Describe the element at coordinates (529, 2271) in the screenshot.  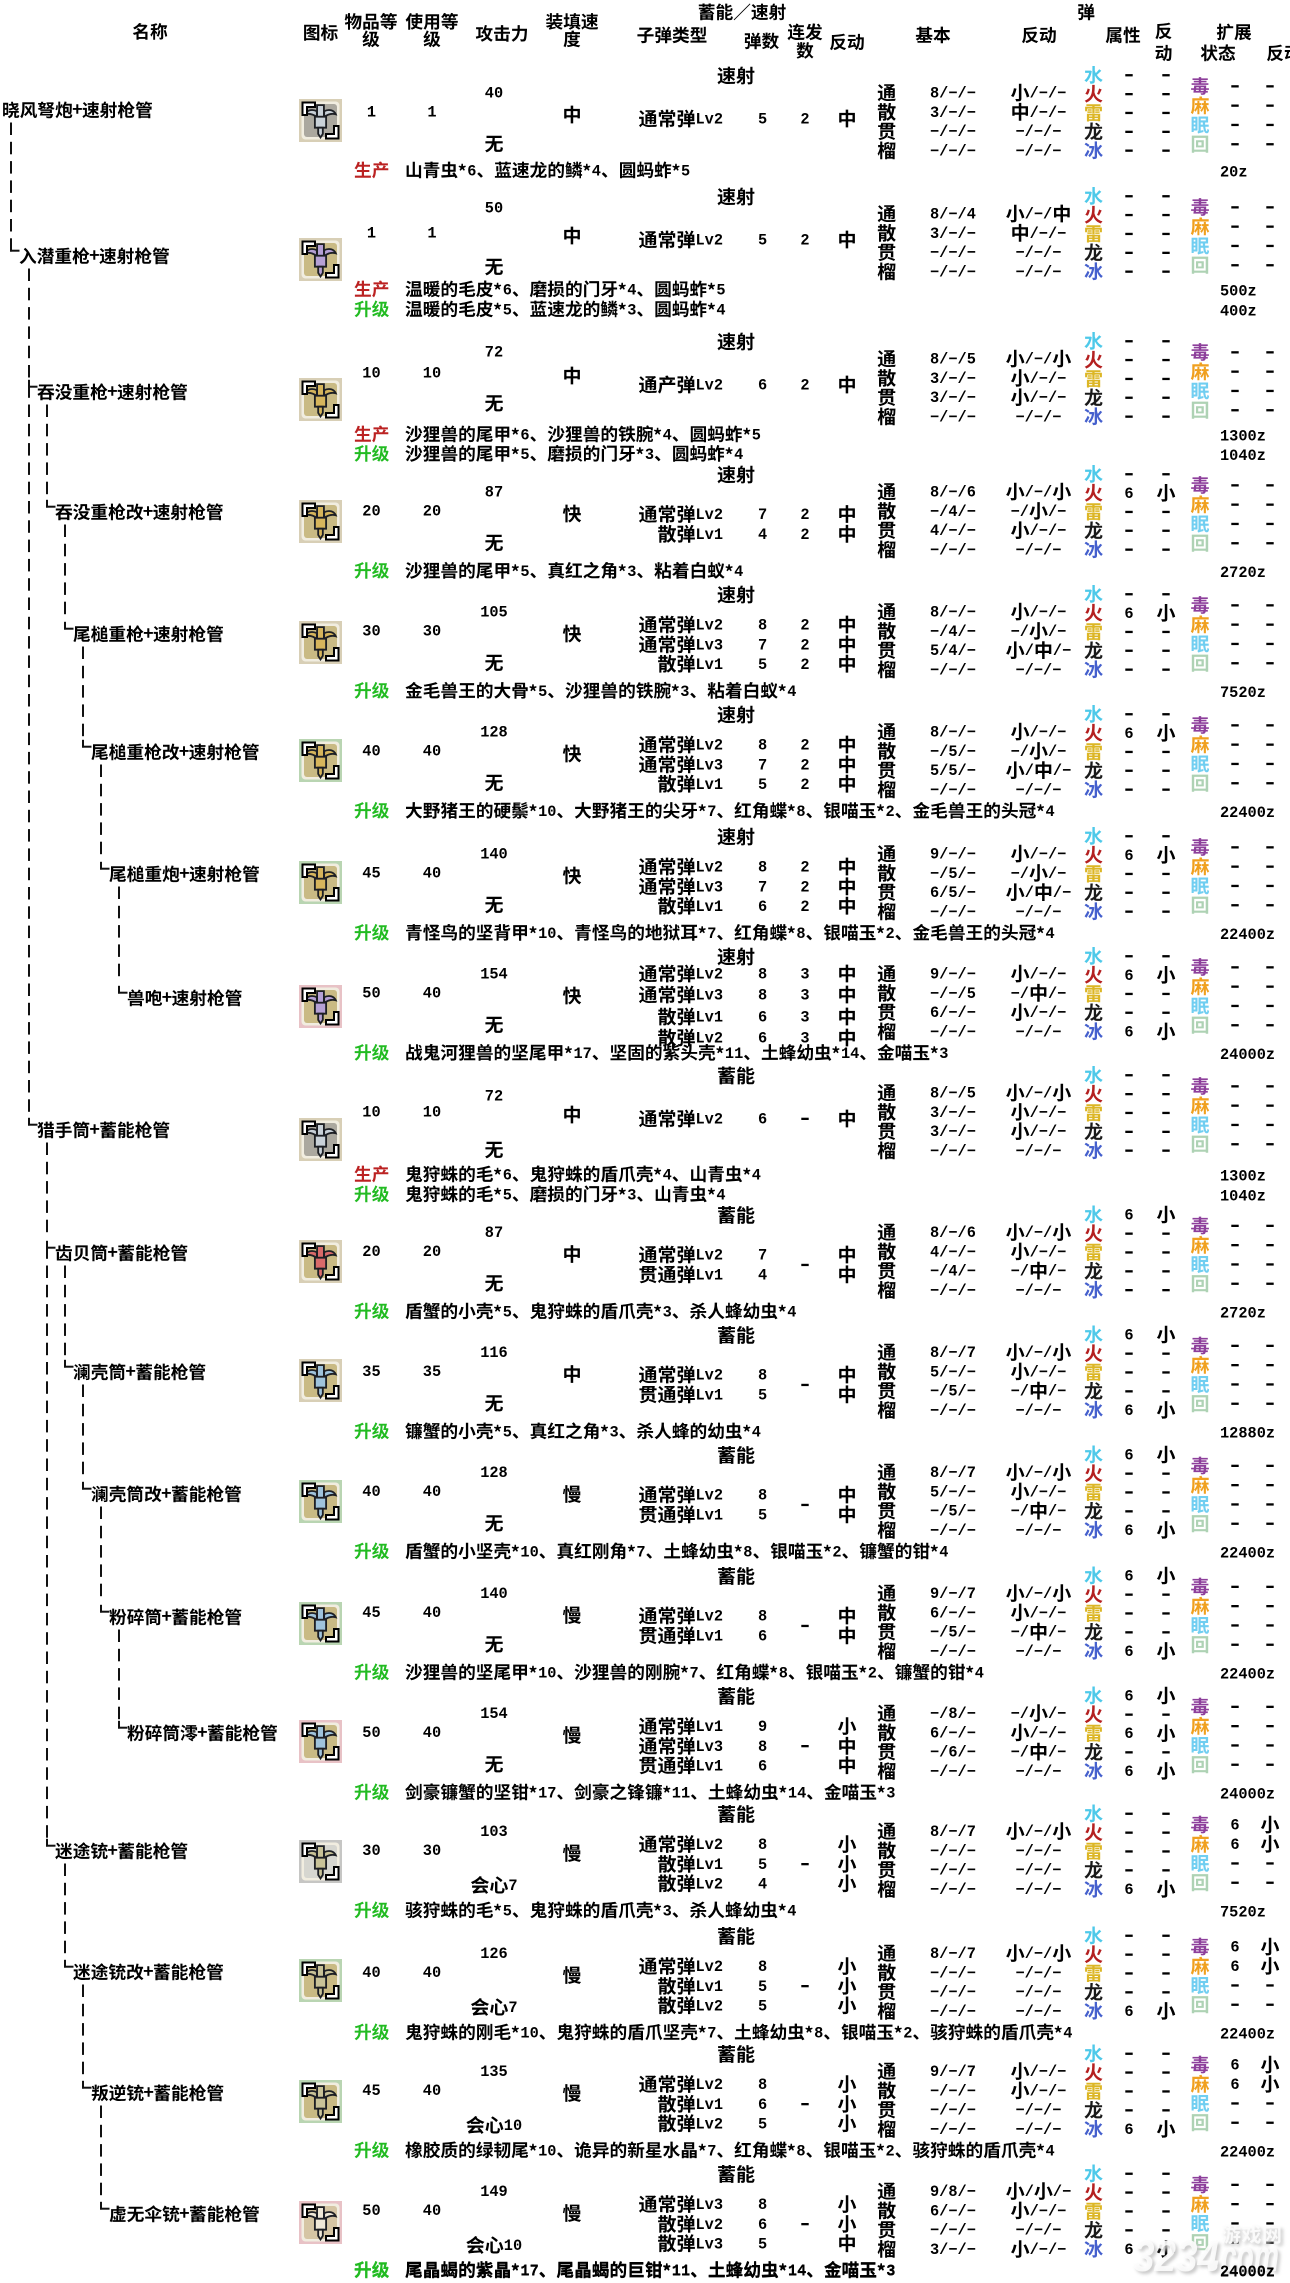
I see `svg-text: 17` at that location.